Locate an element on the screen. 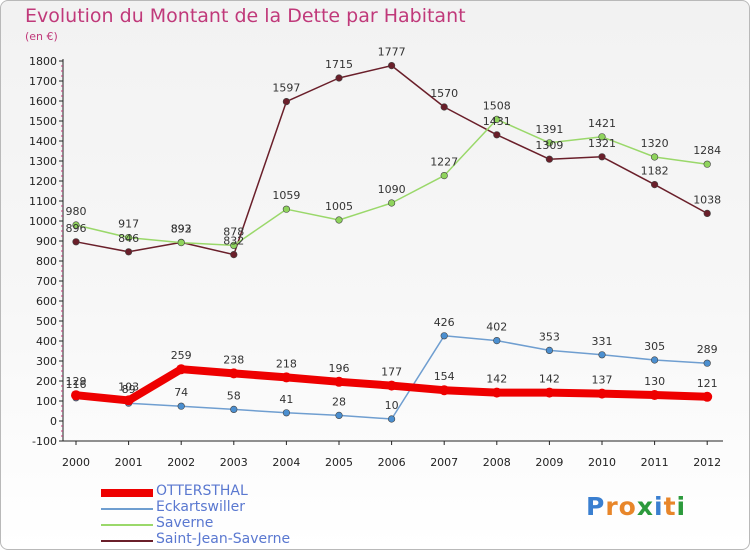 Image resolution: width=750 pixels, height=550 pixels. y-tick-label: 0 is located at coordinates (53, 421).